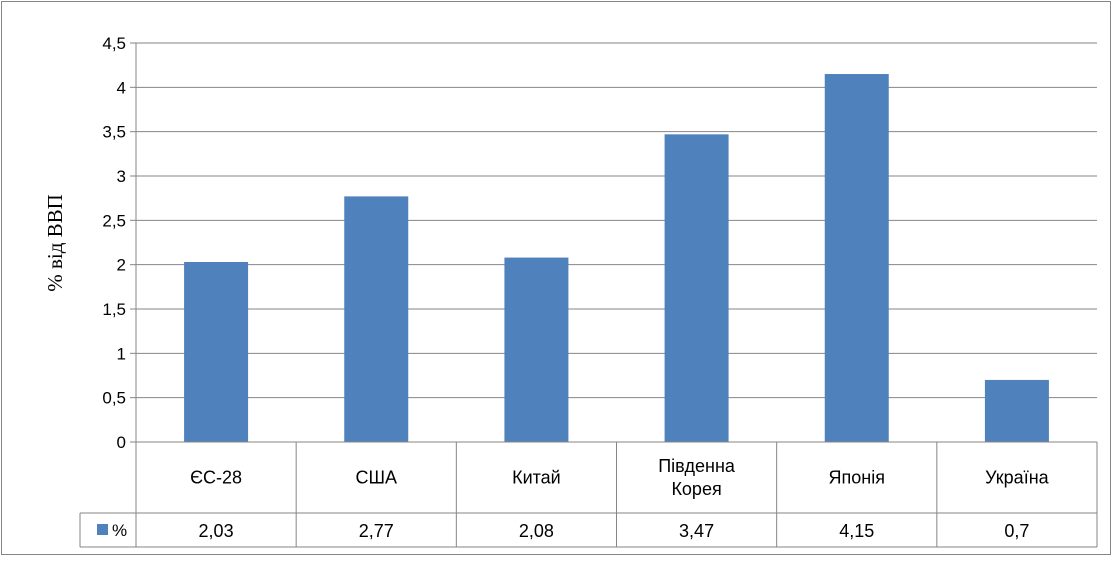  What do you see at coordinates (376, 531) in the screenshot?
I see `data-value-label: 2,77` at bounding box center [376, 531].